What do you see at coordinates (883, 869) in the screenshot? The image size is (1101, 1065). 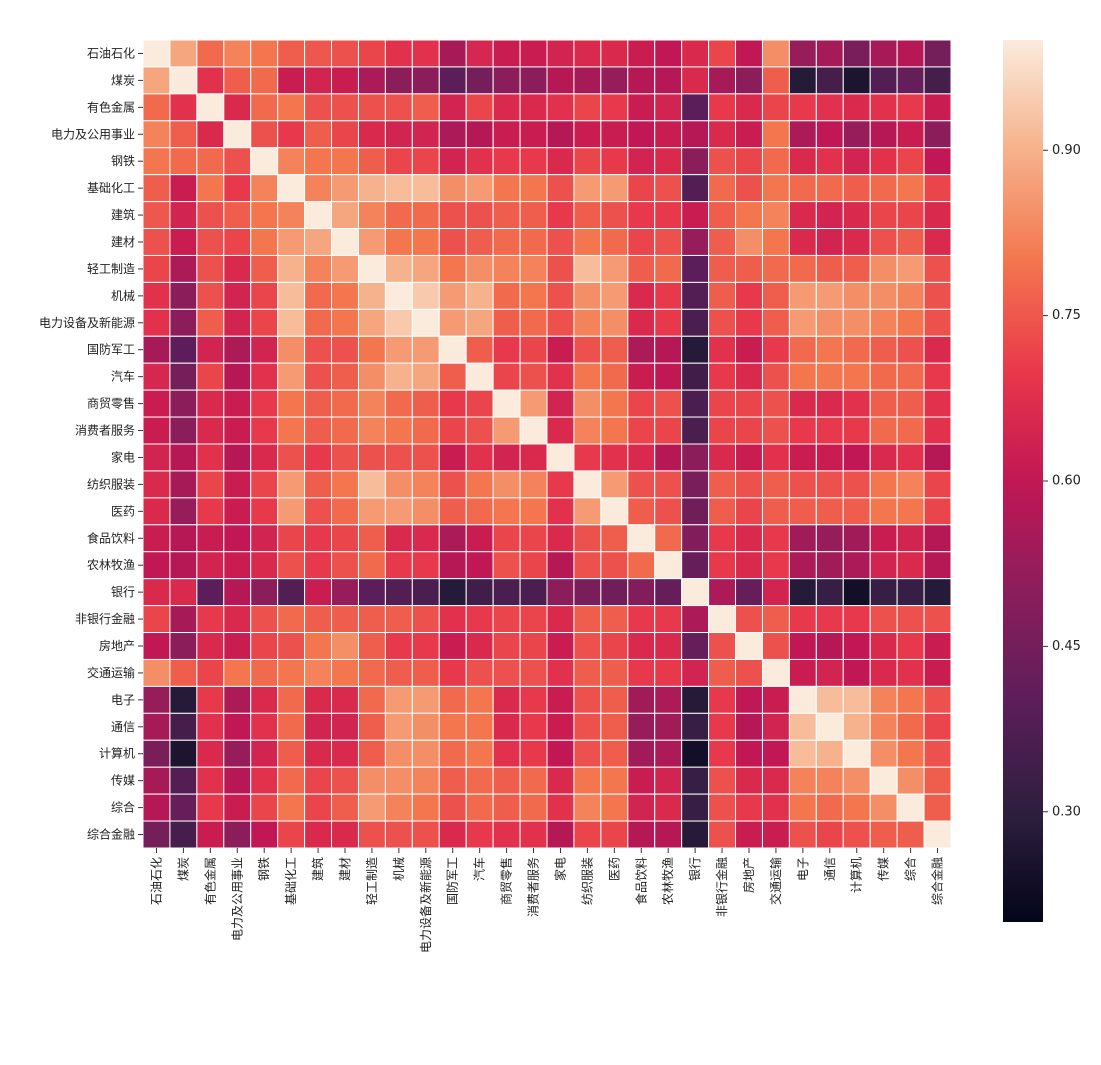 I see `x-tick-label: 传媒` at bounding box center [883, 869].